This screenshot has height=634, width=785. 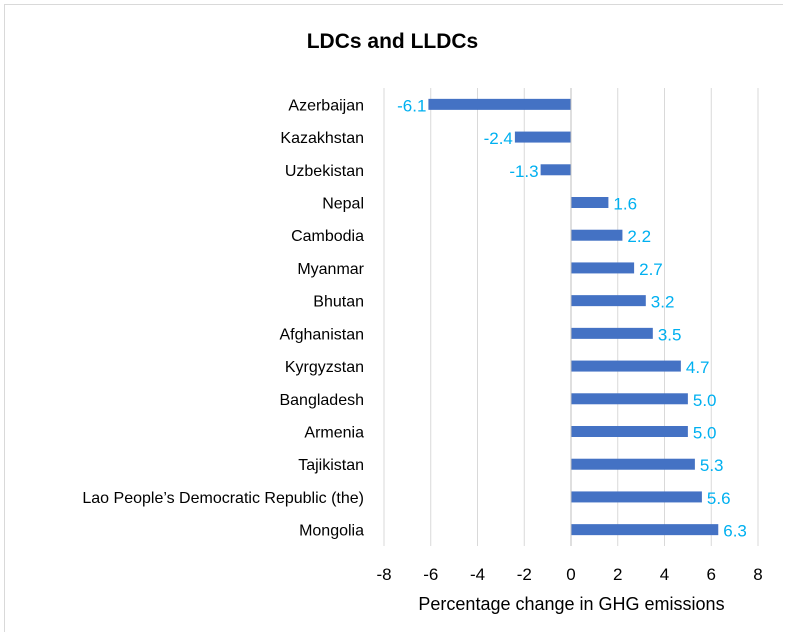 What do you see at coordinates (223, 498) in the screenshot?
I see `category-label: Lao People’s Democratic Republic (the)` at bounding box center [223, 498].